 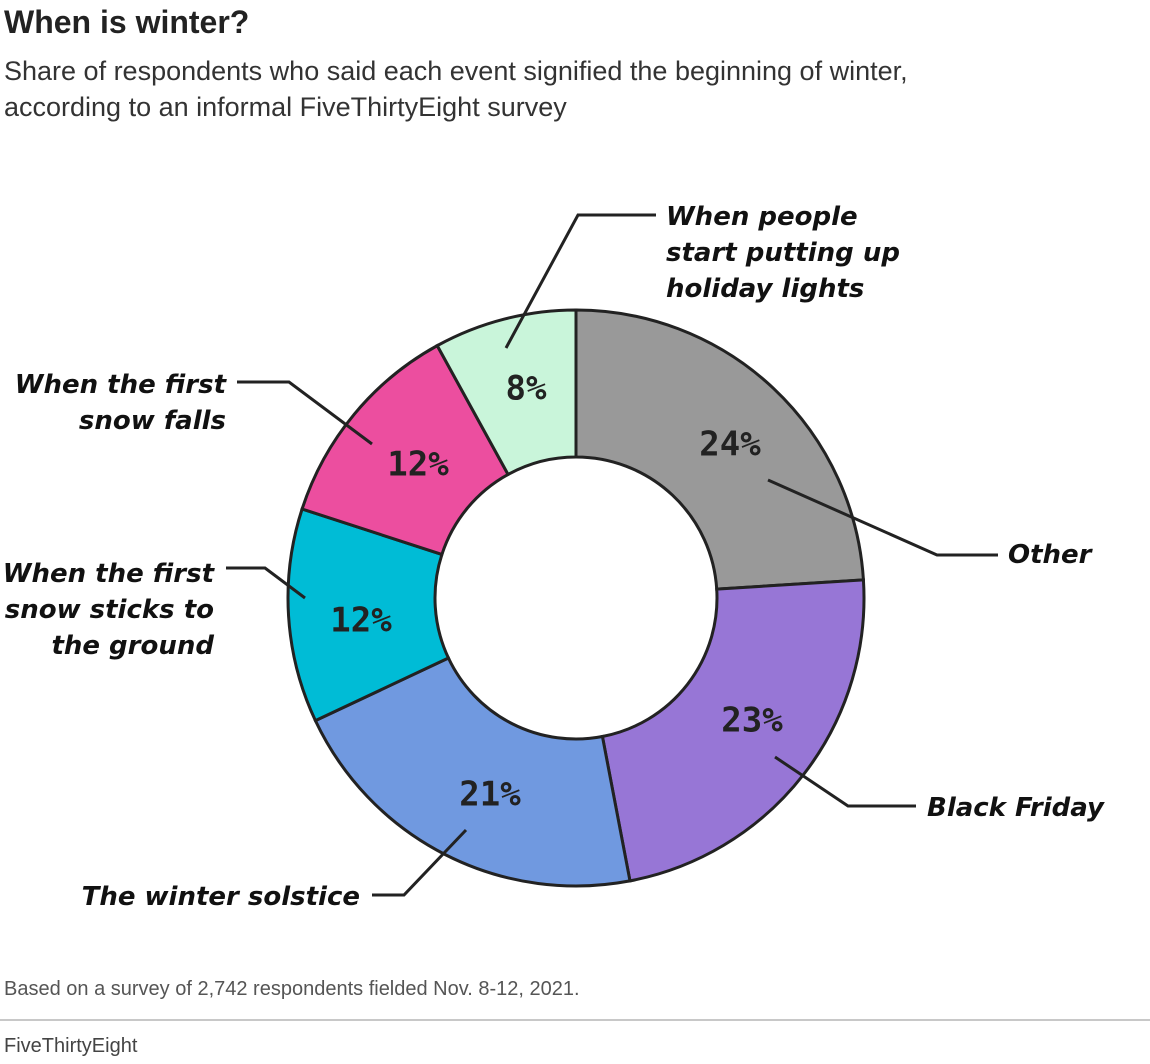 I want to click on divider, so click(x=575, y=1020).